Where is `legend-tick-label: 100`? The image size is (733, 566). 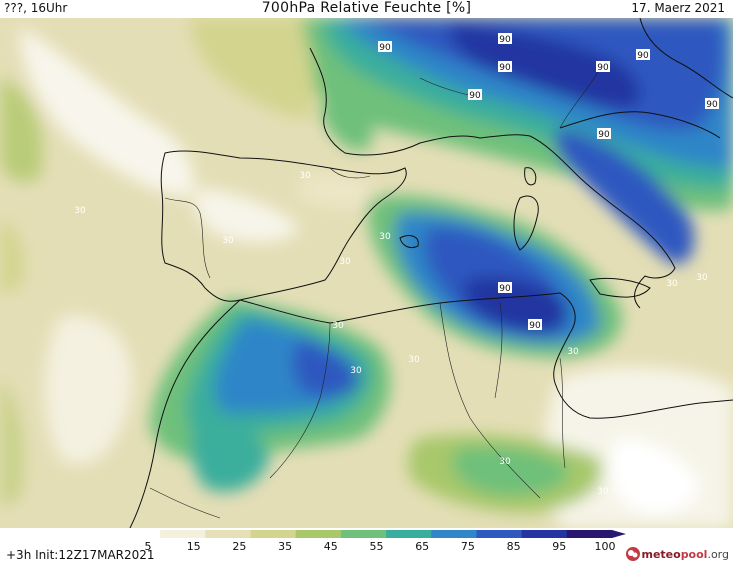 legend-tick-label: 100 is located at coordinates (605, 546).